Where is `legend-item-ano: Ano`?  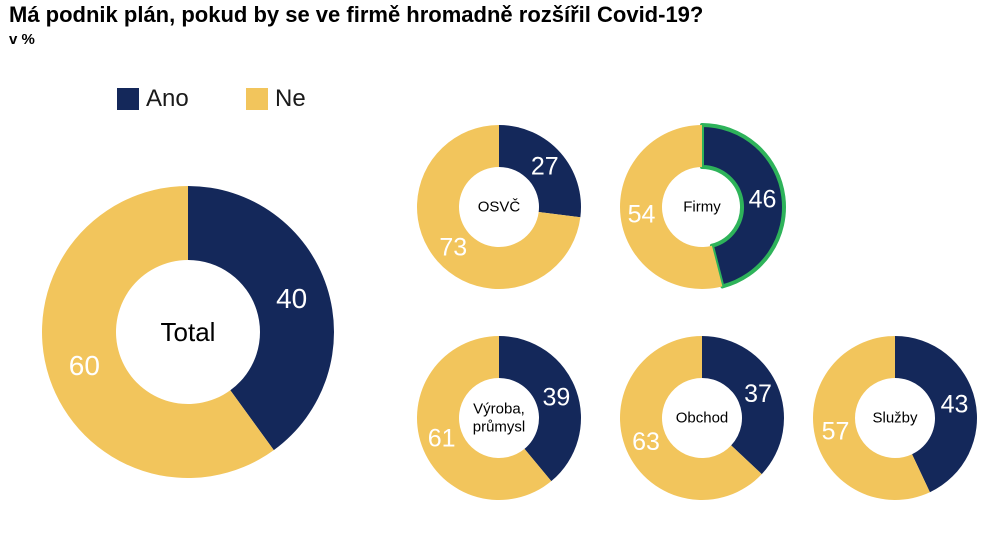
legend-item-ano: Ano is located at coordinates (153, 99).